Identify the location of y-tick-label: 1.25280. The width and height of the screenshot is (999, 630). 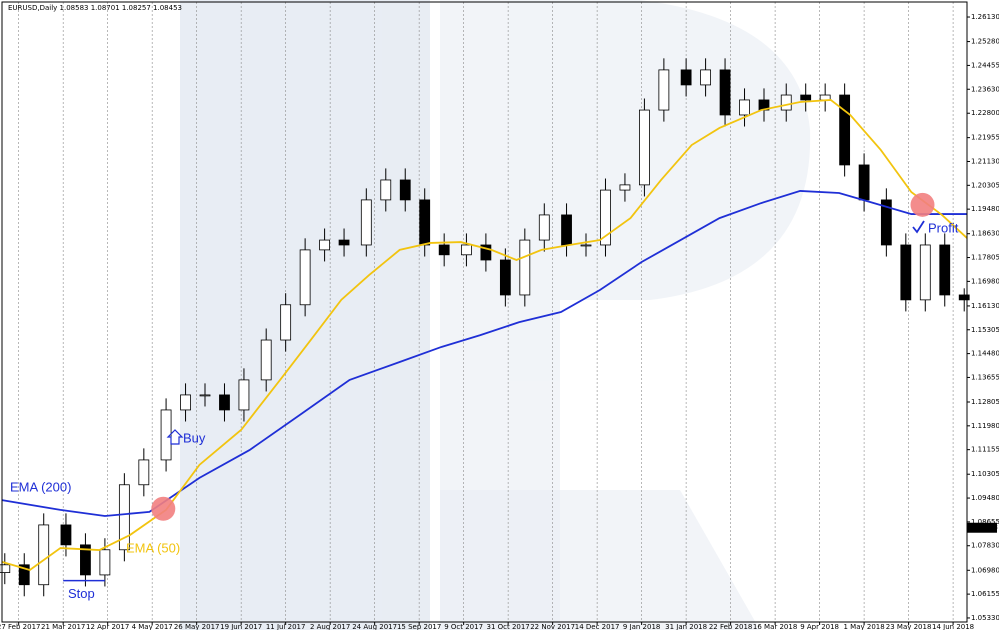
(985, 42).